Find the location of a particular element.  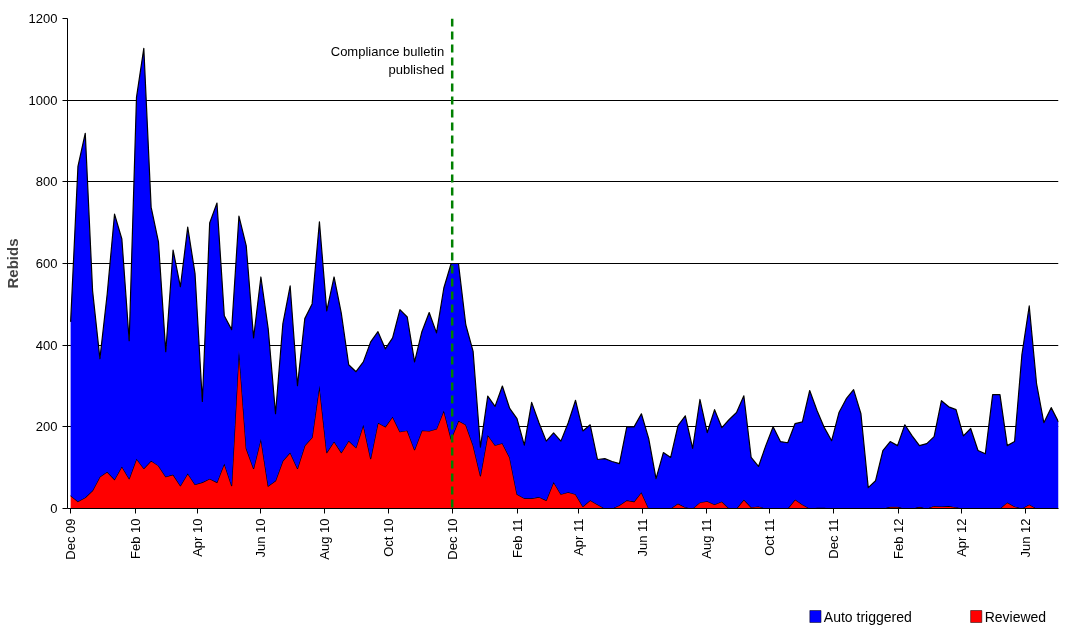

x-tick-label: Jun 11 is located at coordinates (642, 537).